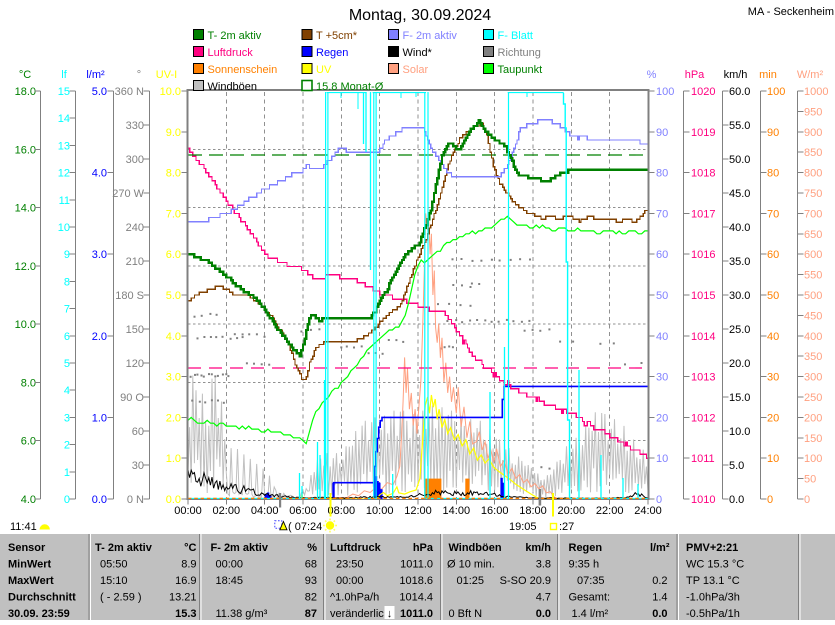  I want to click on svg-text: 05:50, so click(114, 565).